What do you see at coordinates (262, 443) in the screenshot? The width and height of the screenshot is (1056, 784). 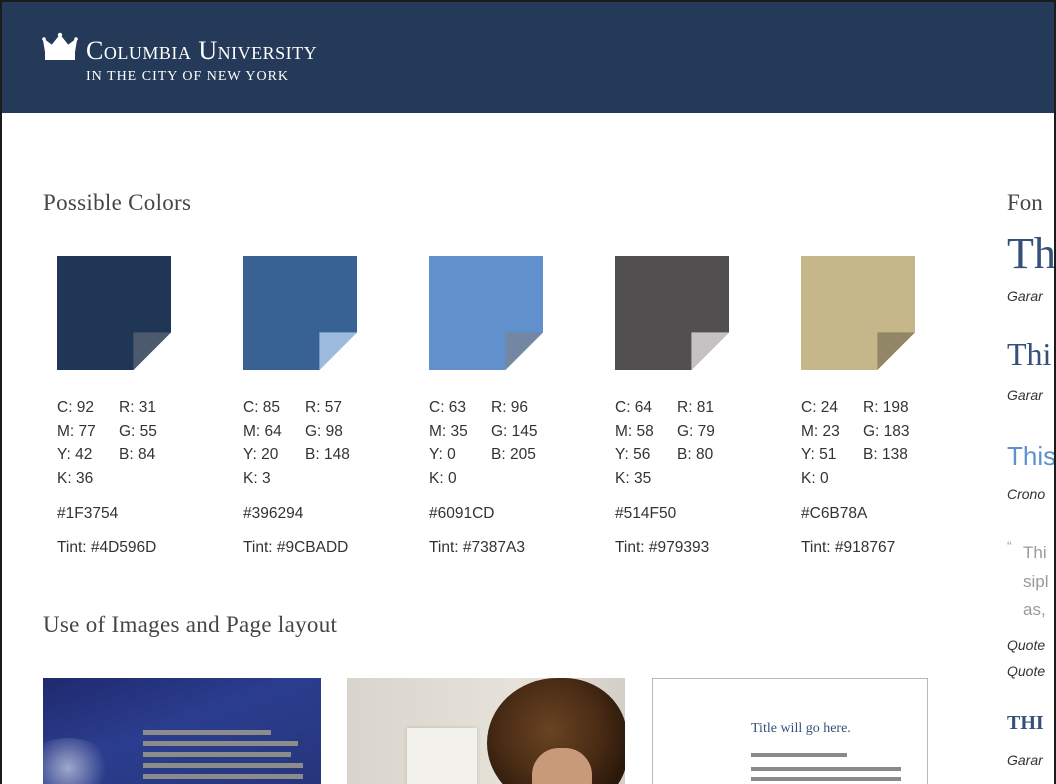 I see `cmyk-values: C: 85 M: 64 Y: 20 K: 3` at bounding box center [262, 443].